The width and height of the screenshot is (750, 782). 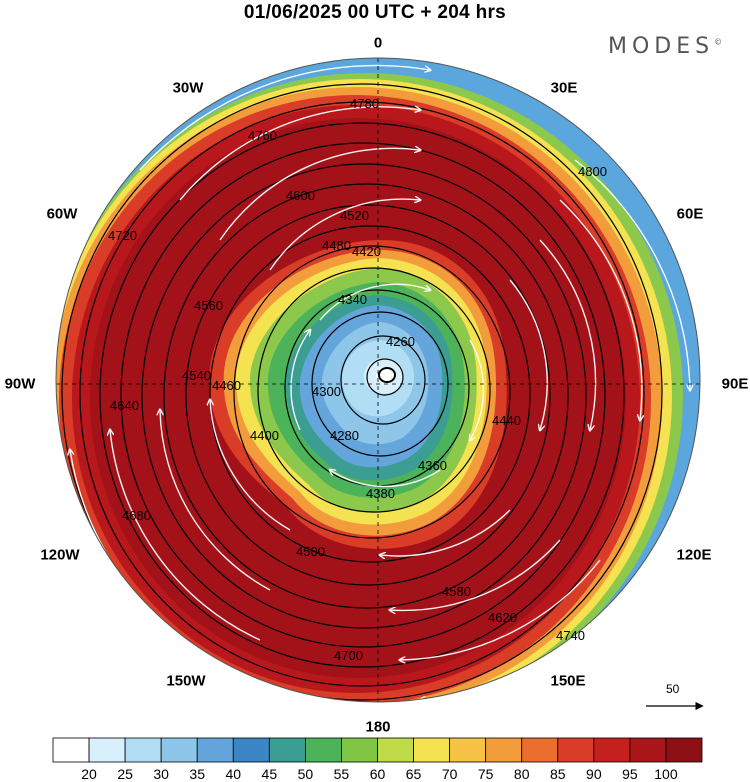 What do you see at coordinates (564, 88) in the screenshot?
I see `lon-label-30e: 30E` at bounding box center [564, 88].